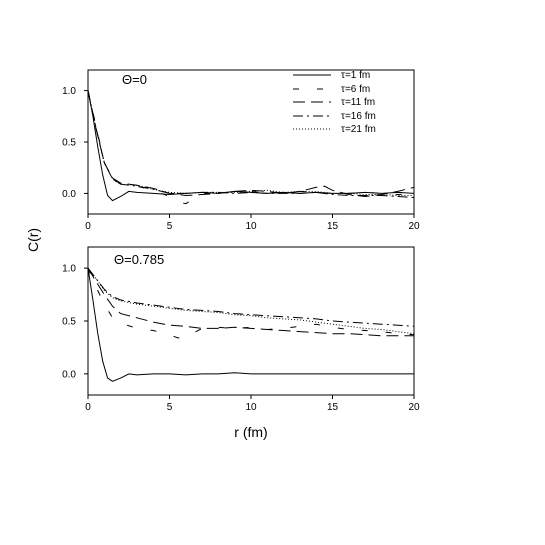  What do you see at coordinates (355, 89) in the screenshot?
I see `legend-label-2: τ=6 fm` at bounding box center [355, 89].